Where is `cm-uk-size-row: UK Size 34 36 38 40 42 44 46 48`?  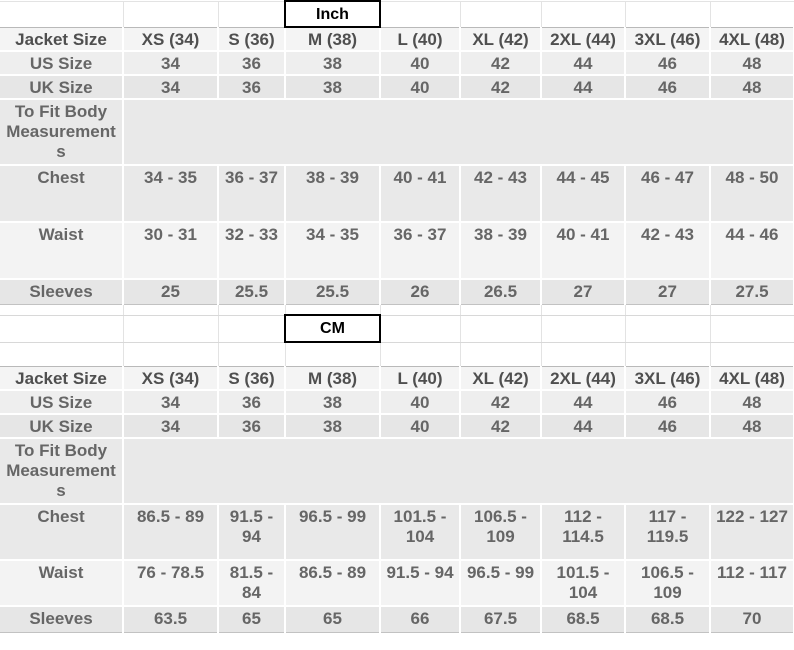
cm-uk-size-row: UK Size 34 36 38 40 42 44 46 48 is located at coordinates (397, 426).